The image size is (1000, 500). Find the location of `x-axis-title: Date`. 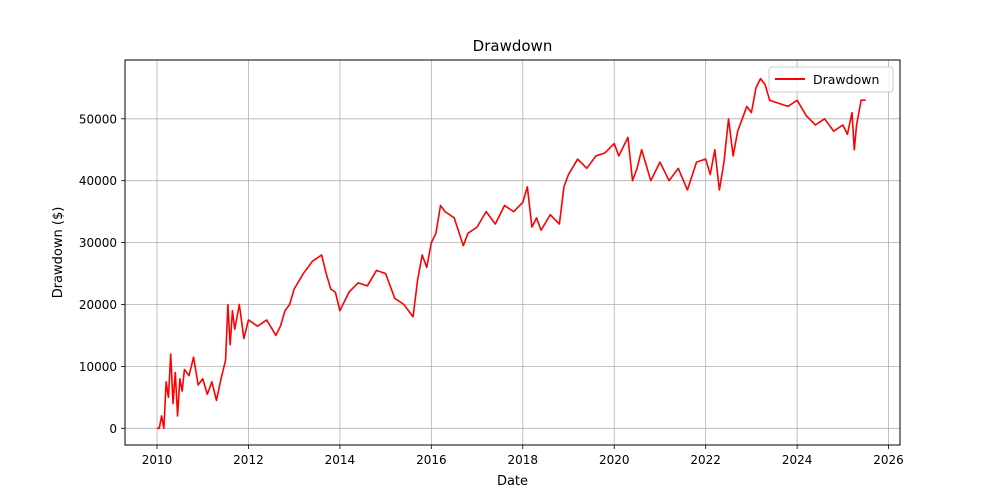

x-axis-title: Date is located at coordinates (512, 481).